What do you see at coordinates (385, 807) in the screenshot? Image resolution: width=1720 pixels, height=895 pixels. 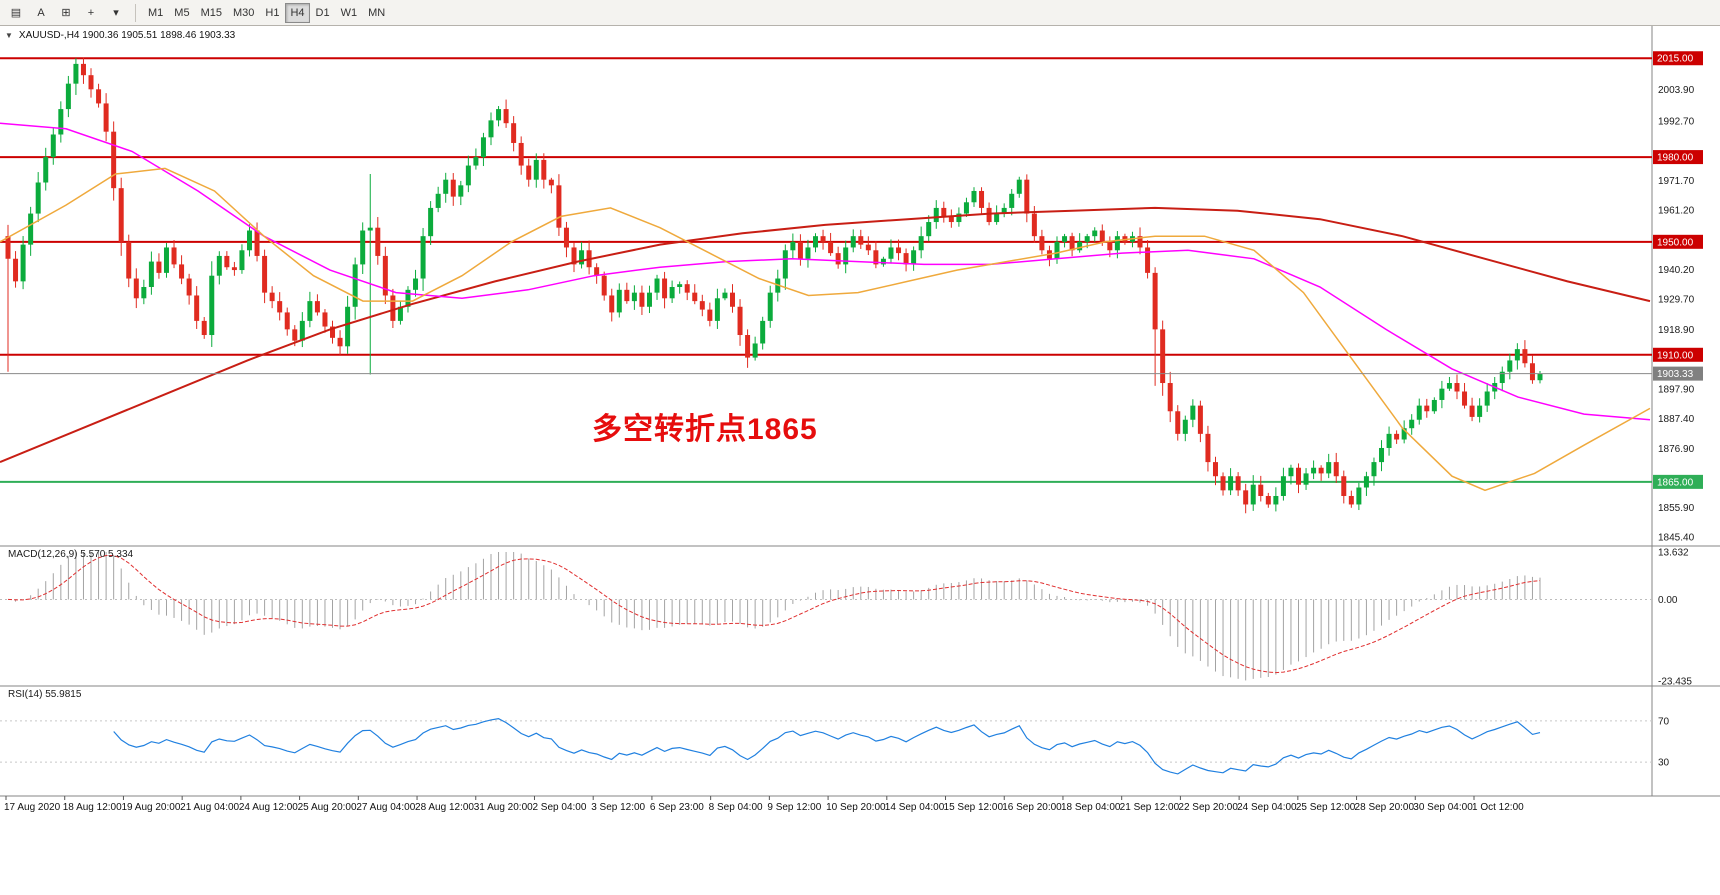 I see `svg-text: 27 Aug 04:00` at bounding box center [385, 807].